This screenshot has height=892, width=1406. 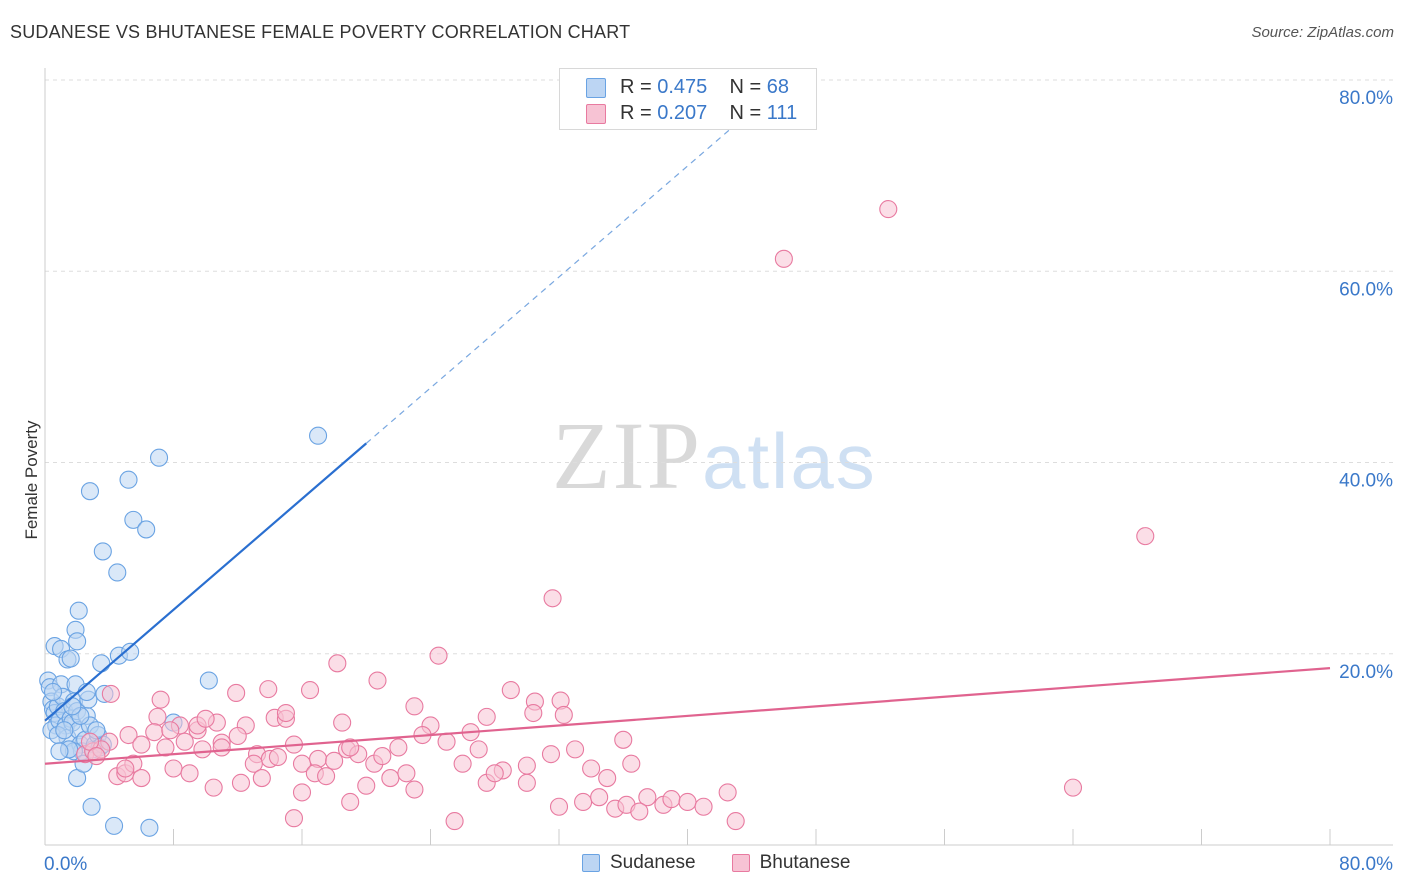 What do you see at coordinates (31, 480) in the screenshot?
I see `y-axis-label: Female Poverty` at bounding box center [31, 480].